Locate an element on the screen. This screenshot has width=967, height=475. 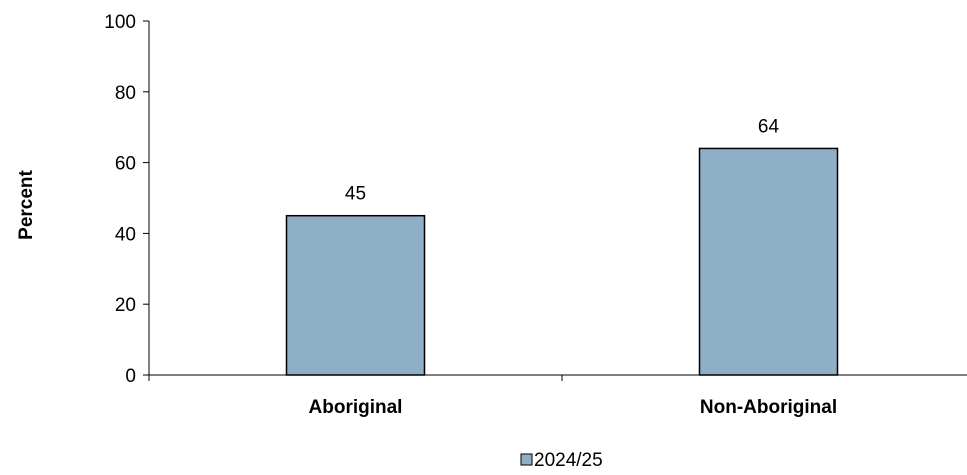
data-label: 45 is located at coordinates (355, 194).